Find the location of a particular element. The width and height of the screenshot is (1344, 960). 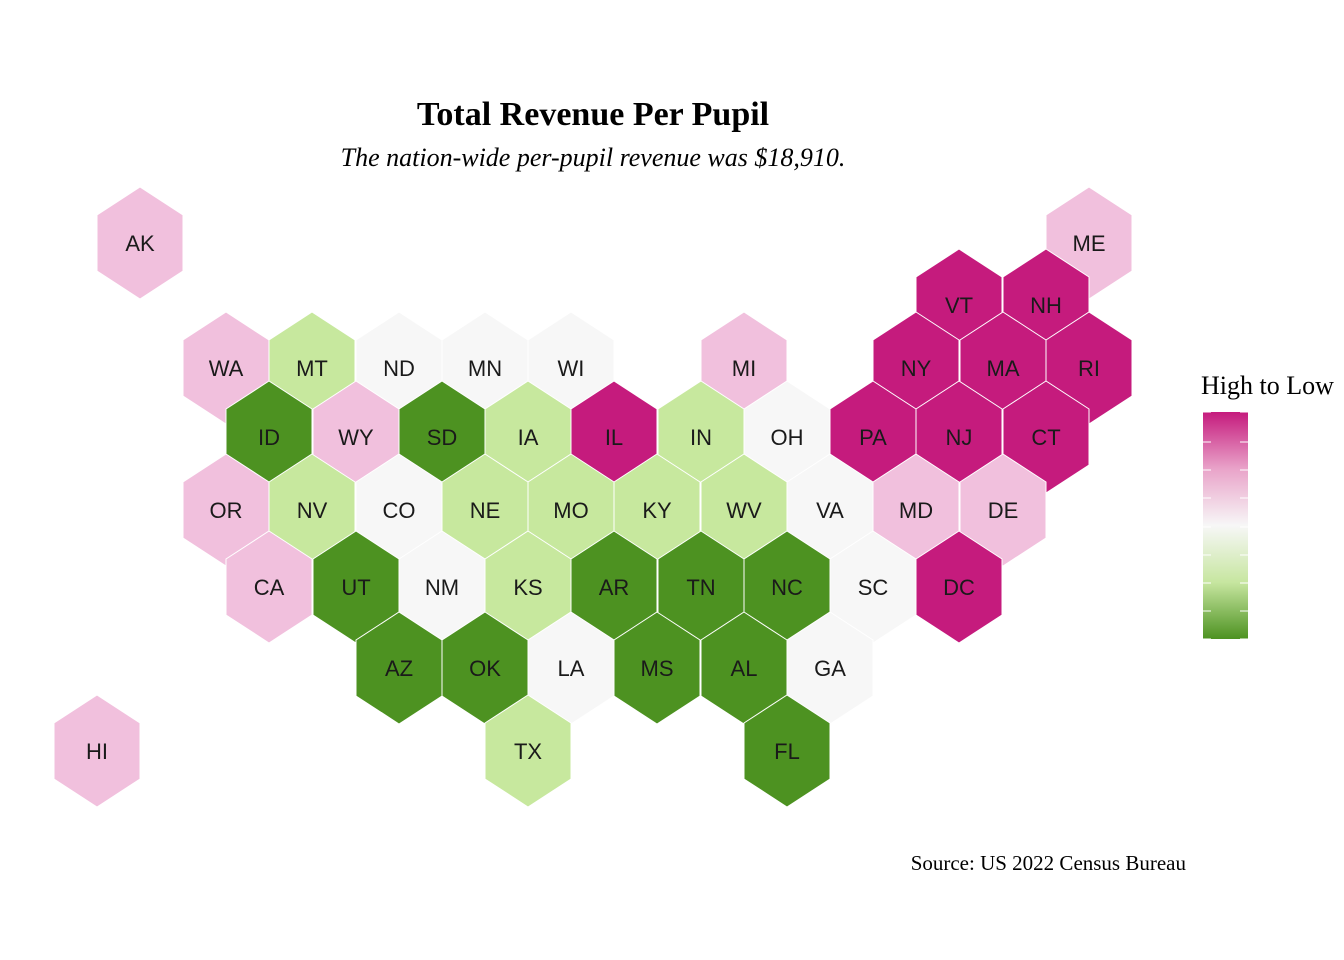

state-label: VA is located at coordinates (830, 510).